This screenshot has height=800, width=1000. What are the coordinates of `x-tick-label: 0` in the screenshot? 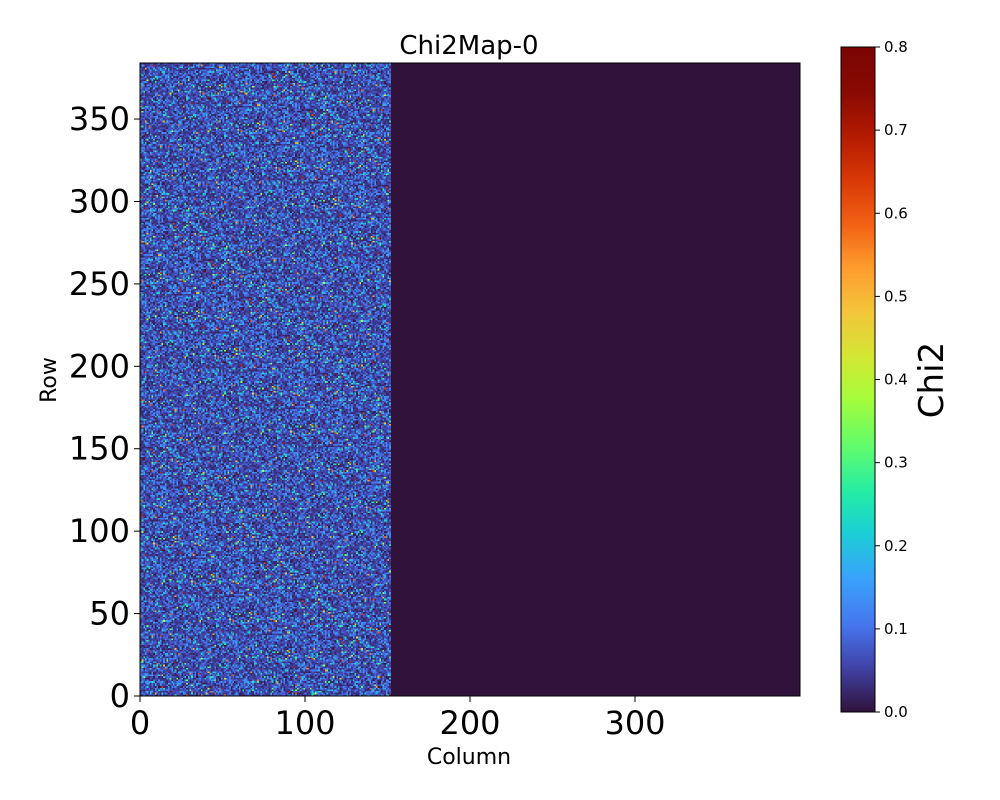 It's located at (140, 723).